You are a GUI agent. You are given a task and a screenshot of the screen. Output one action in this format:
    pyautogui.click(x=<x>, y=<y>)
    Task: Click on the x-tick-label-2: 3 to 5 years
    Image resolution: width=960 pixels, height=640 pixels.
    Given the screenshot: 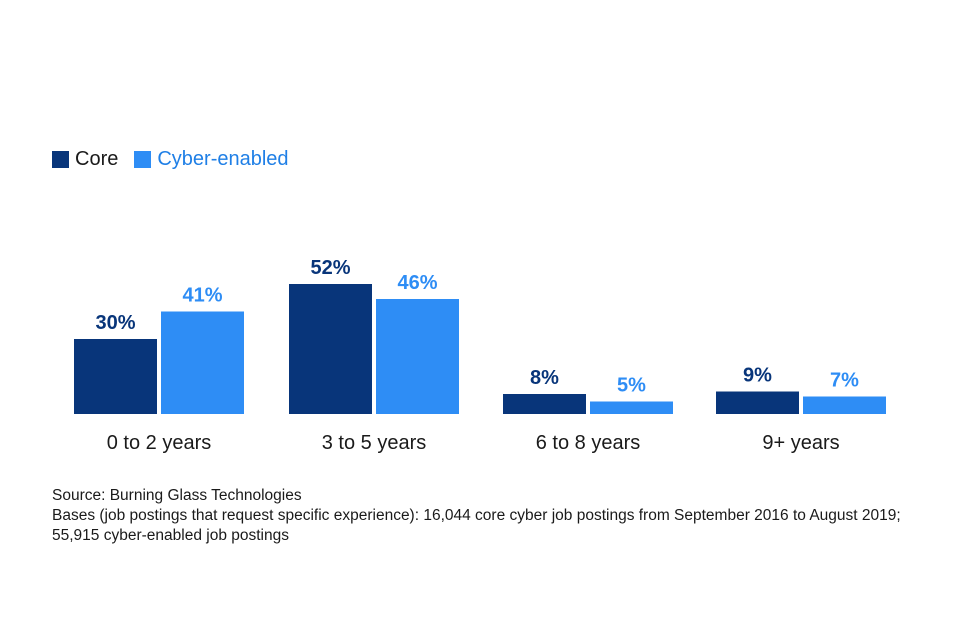 What is the action you would take?
    pyautogui.click(x=374, y=443)
    